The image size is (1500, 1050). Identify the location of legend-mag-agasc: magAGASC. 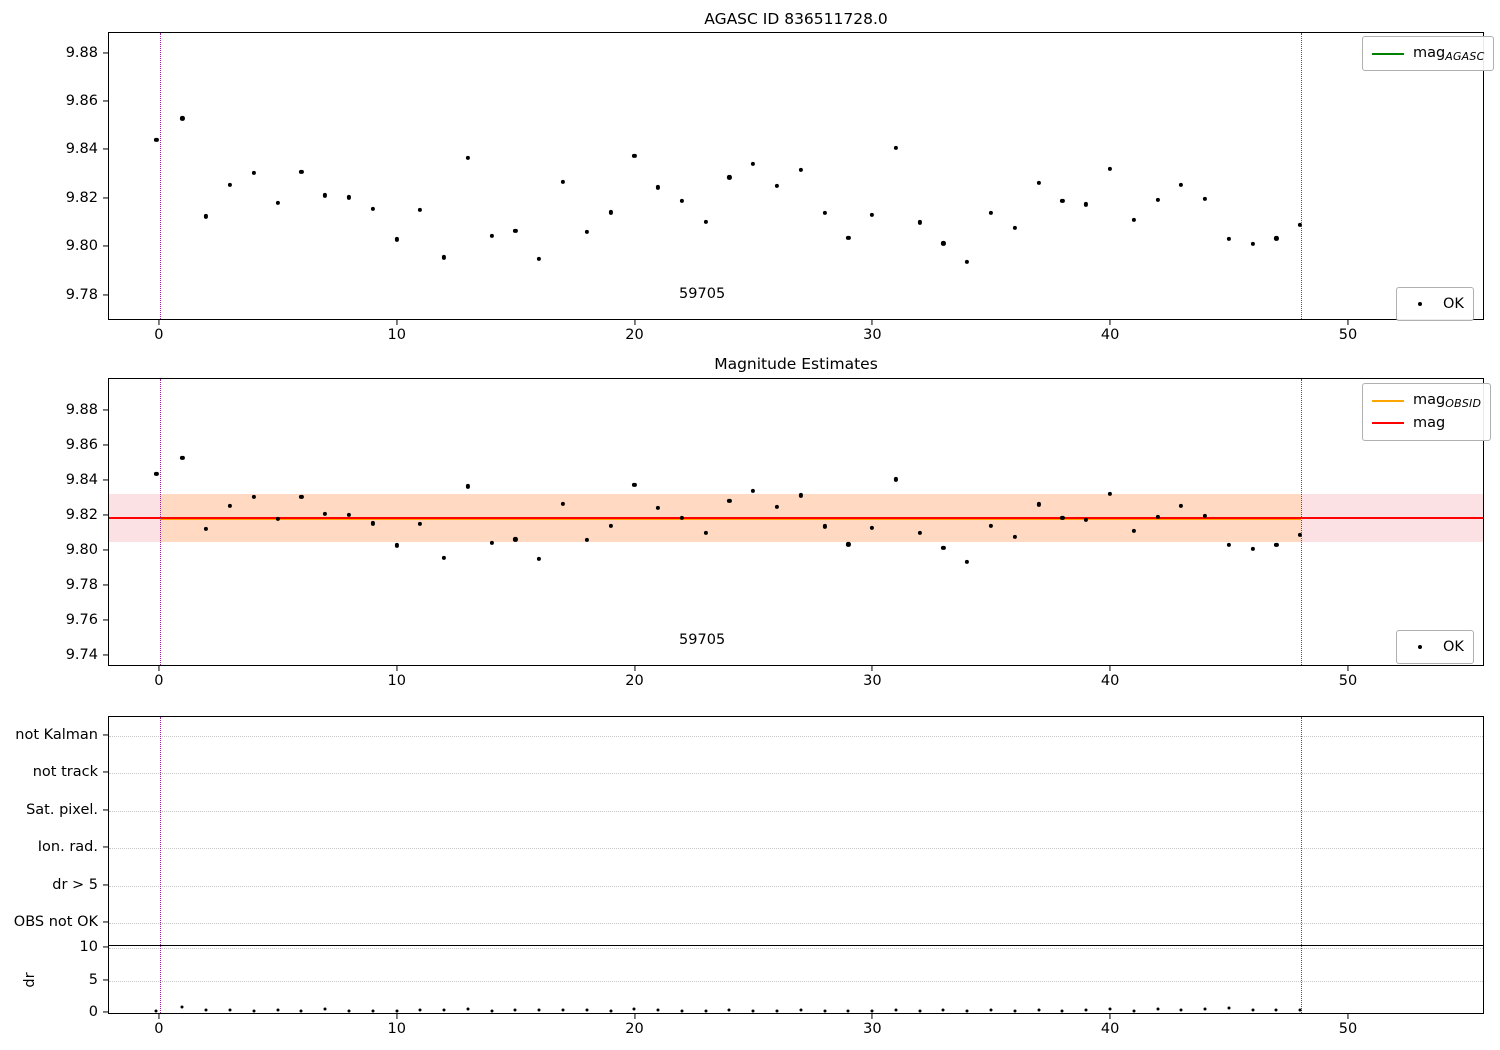
(1428, 54).